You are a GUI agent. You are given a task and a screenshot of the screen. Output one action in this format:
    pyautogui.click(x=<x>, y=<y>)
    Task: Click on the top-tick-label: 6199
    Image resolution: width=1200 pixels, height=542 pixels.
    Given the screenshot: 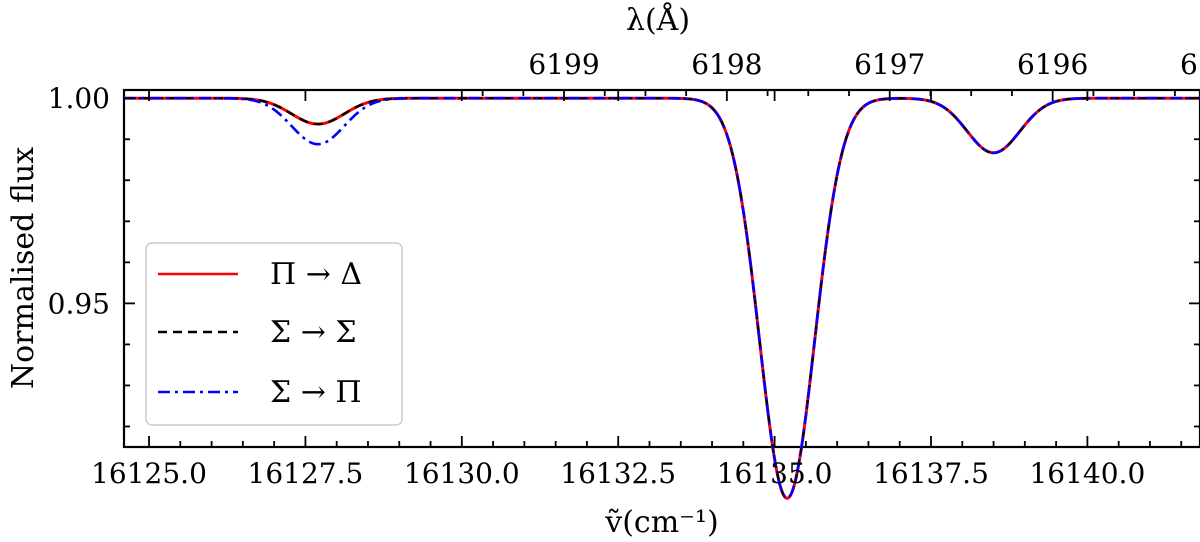 What is the action you would take?
    pyautogui.click(x=563, y=64)
    